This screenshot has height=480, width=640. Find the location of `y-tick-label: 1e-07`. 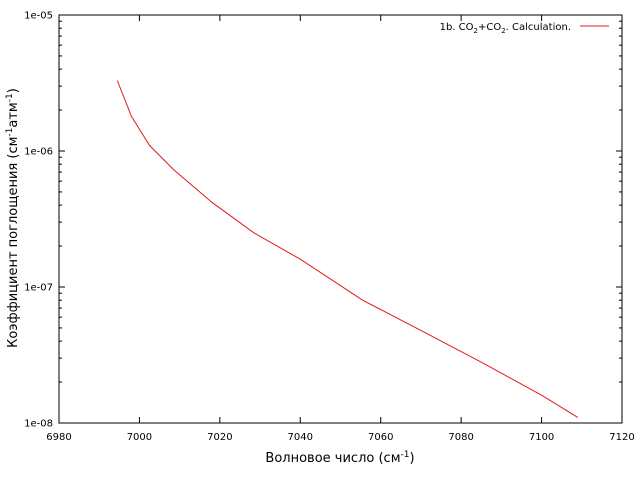

y-tick-label: 1e-07 is located at coordinates (38, 288).